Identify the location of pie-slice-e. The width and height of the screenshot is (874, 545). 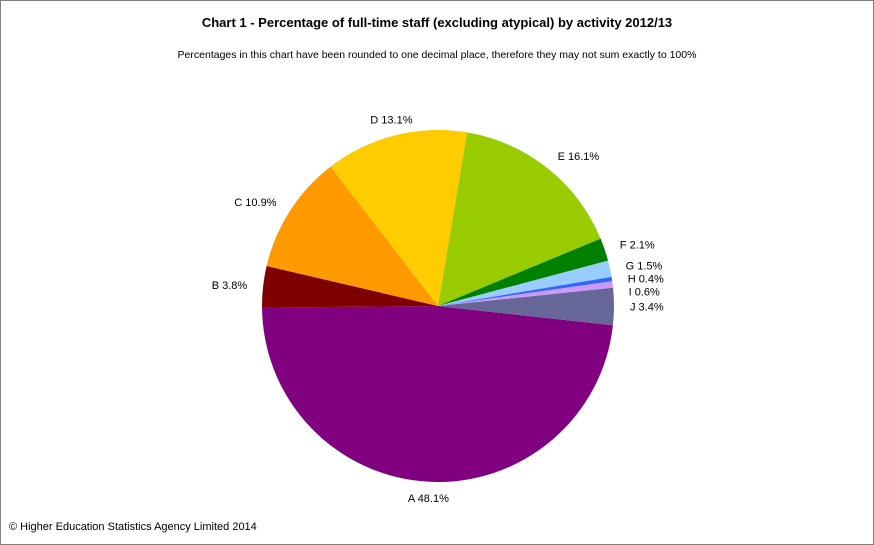
(519, 219).